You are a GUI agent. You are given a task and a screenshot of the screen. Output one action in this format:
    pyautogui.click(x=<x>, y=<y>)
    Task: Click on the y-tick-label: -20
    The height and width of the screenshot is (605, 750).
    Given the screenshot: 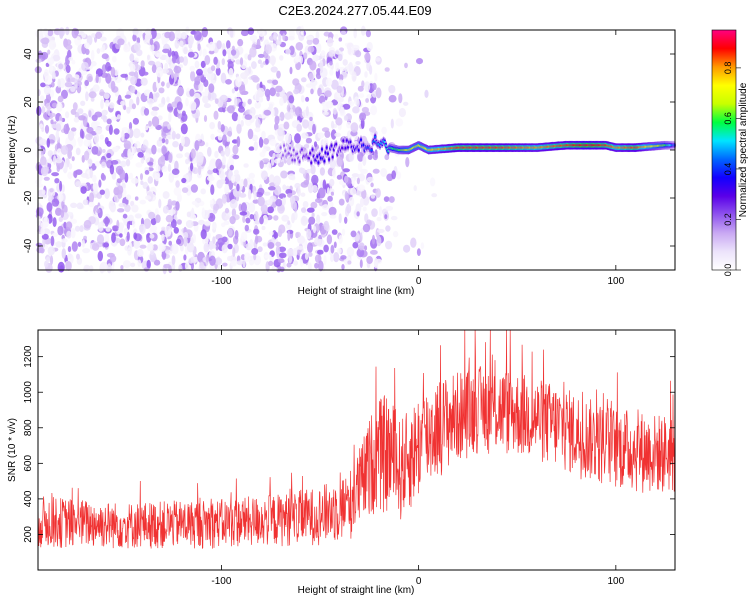 What is the action you would take?
    pyautogui.click(x=28, y=197)
    